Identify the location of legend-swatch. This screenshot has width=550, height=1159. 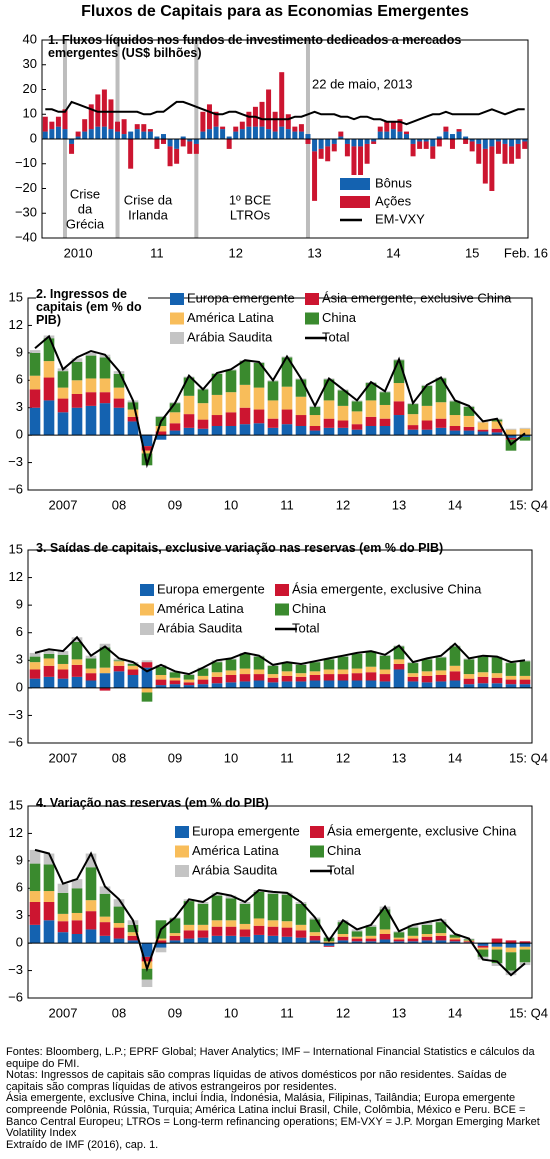
(312, 299).